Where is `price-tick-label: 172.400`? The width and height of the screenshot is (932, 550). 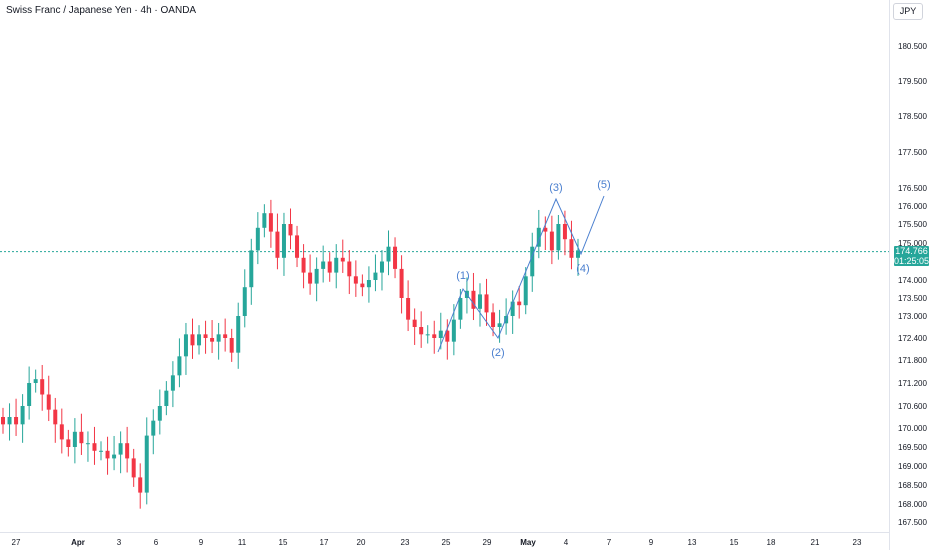
price-tick-label: 172.400 is located at coordinates (912, 338).